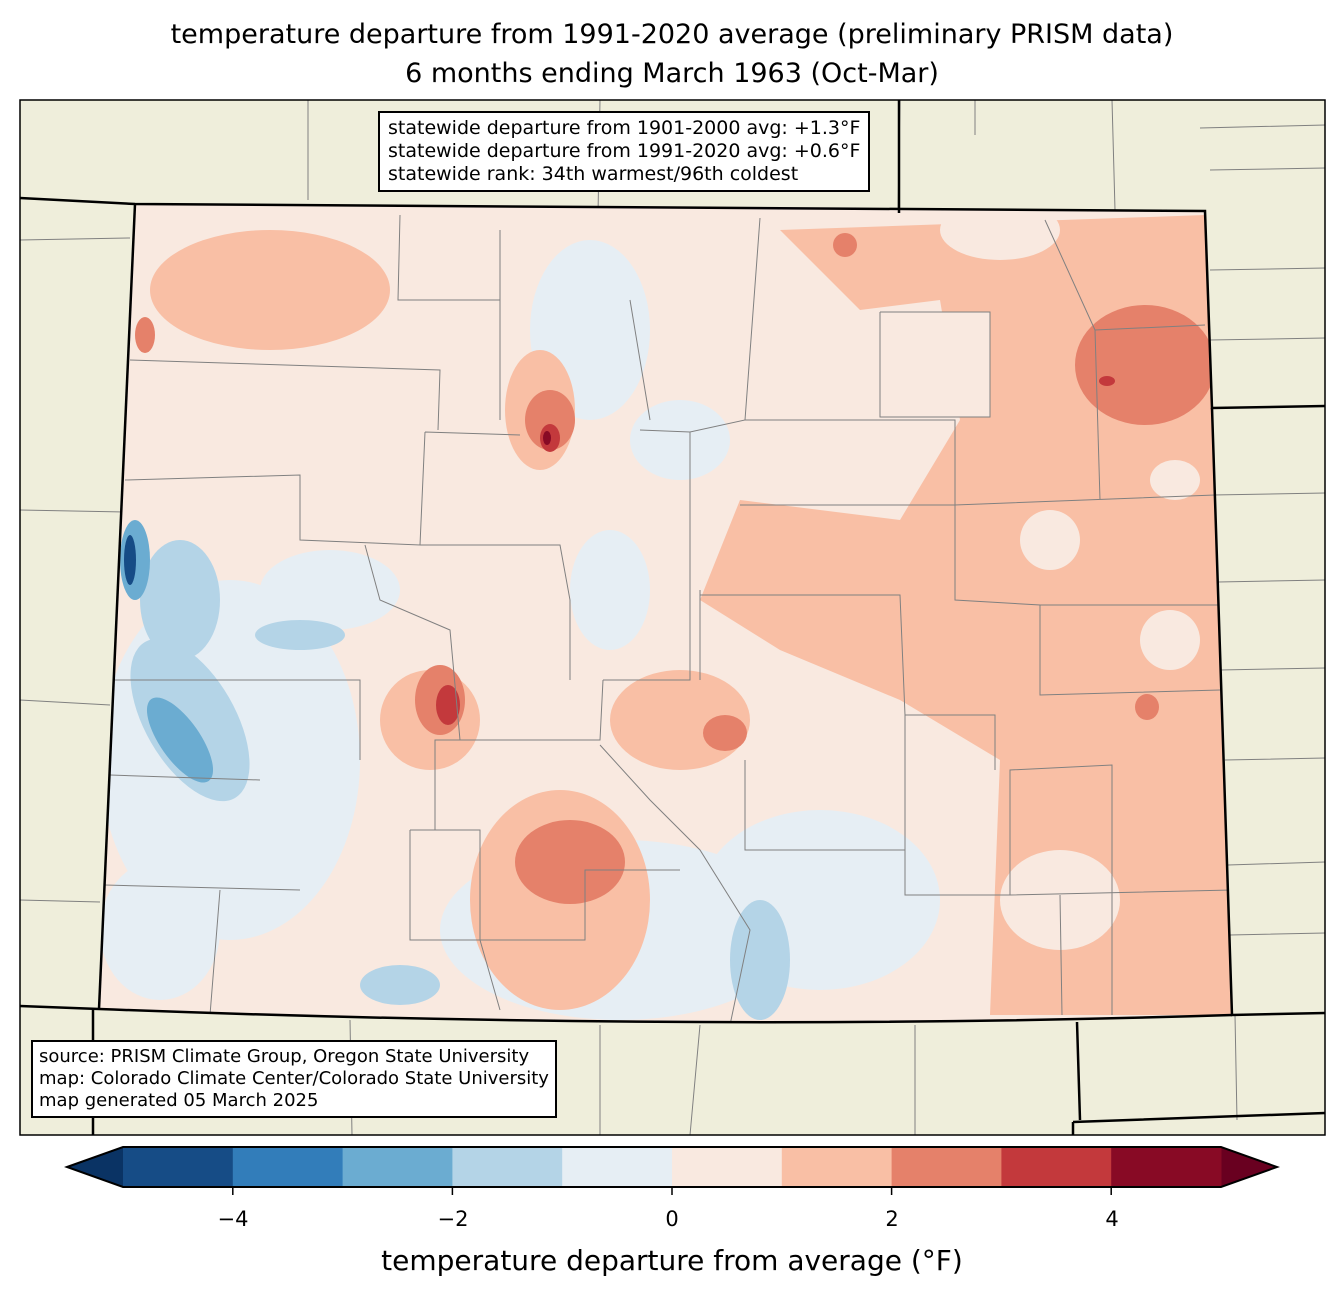 The image size is (1344, 1299). I want to click on colorbar-outline, so click(672, 1167).